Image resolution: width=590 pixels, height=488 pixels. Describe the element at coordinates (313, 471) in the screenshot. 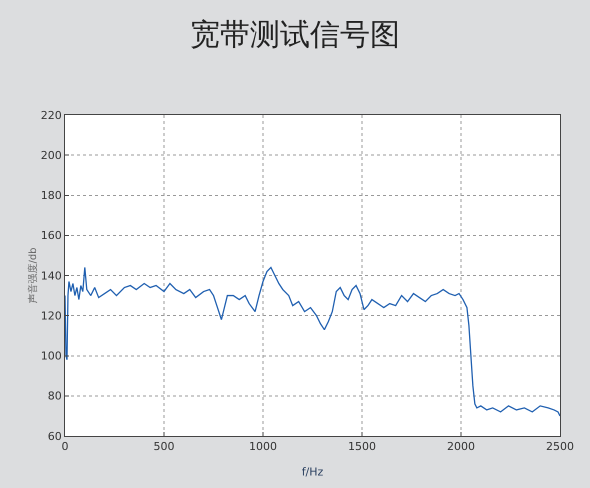

I see `x-axis-title: f/Hz` at that location.